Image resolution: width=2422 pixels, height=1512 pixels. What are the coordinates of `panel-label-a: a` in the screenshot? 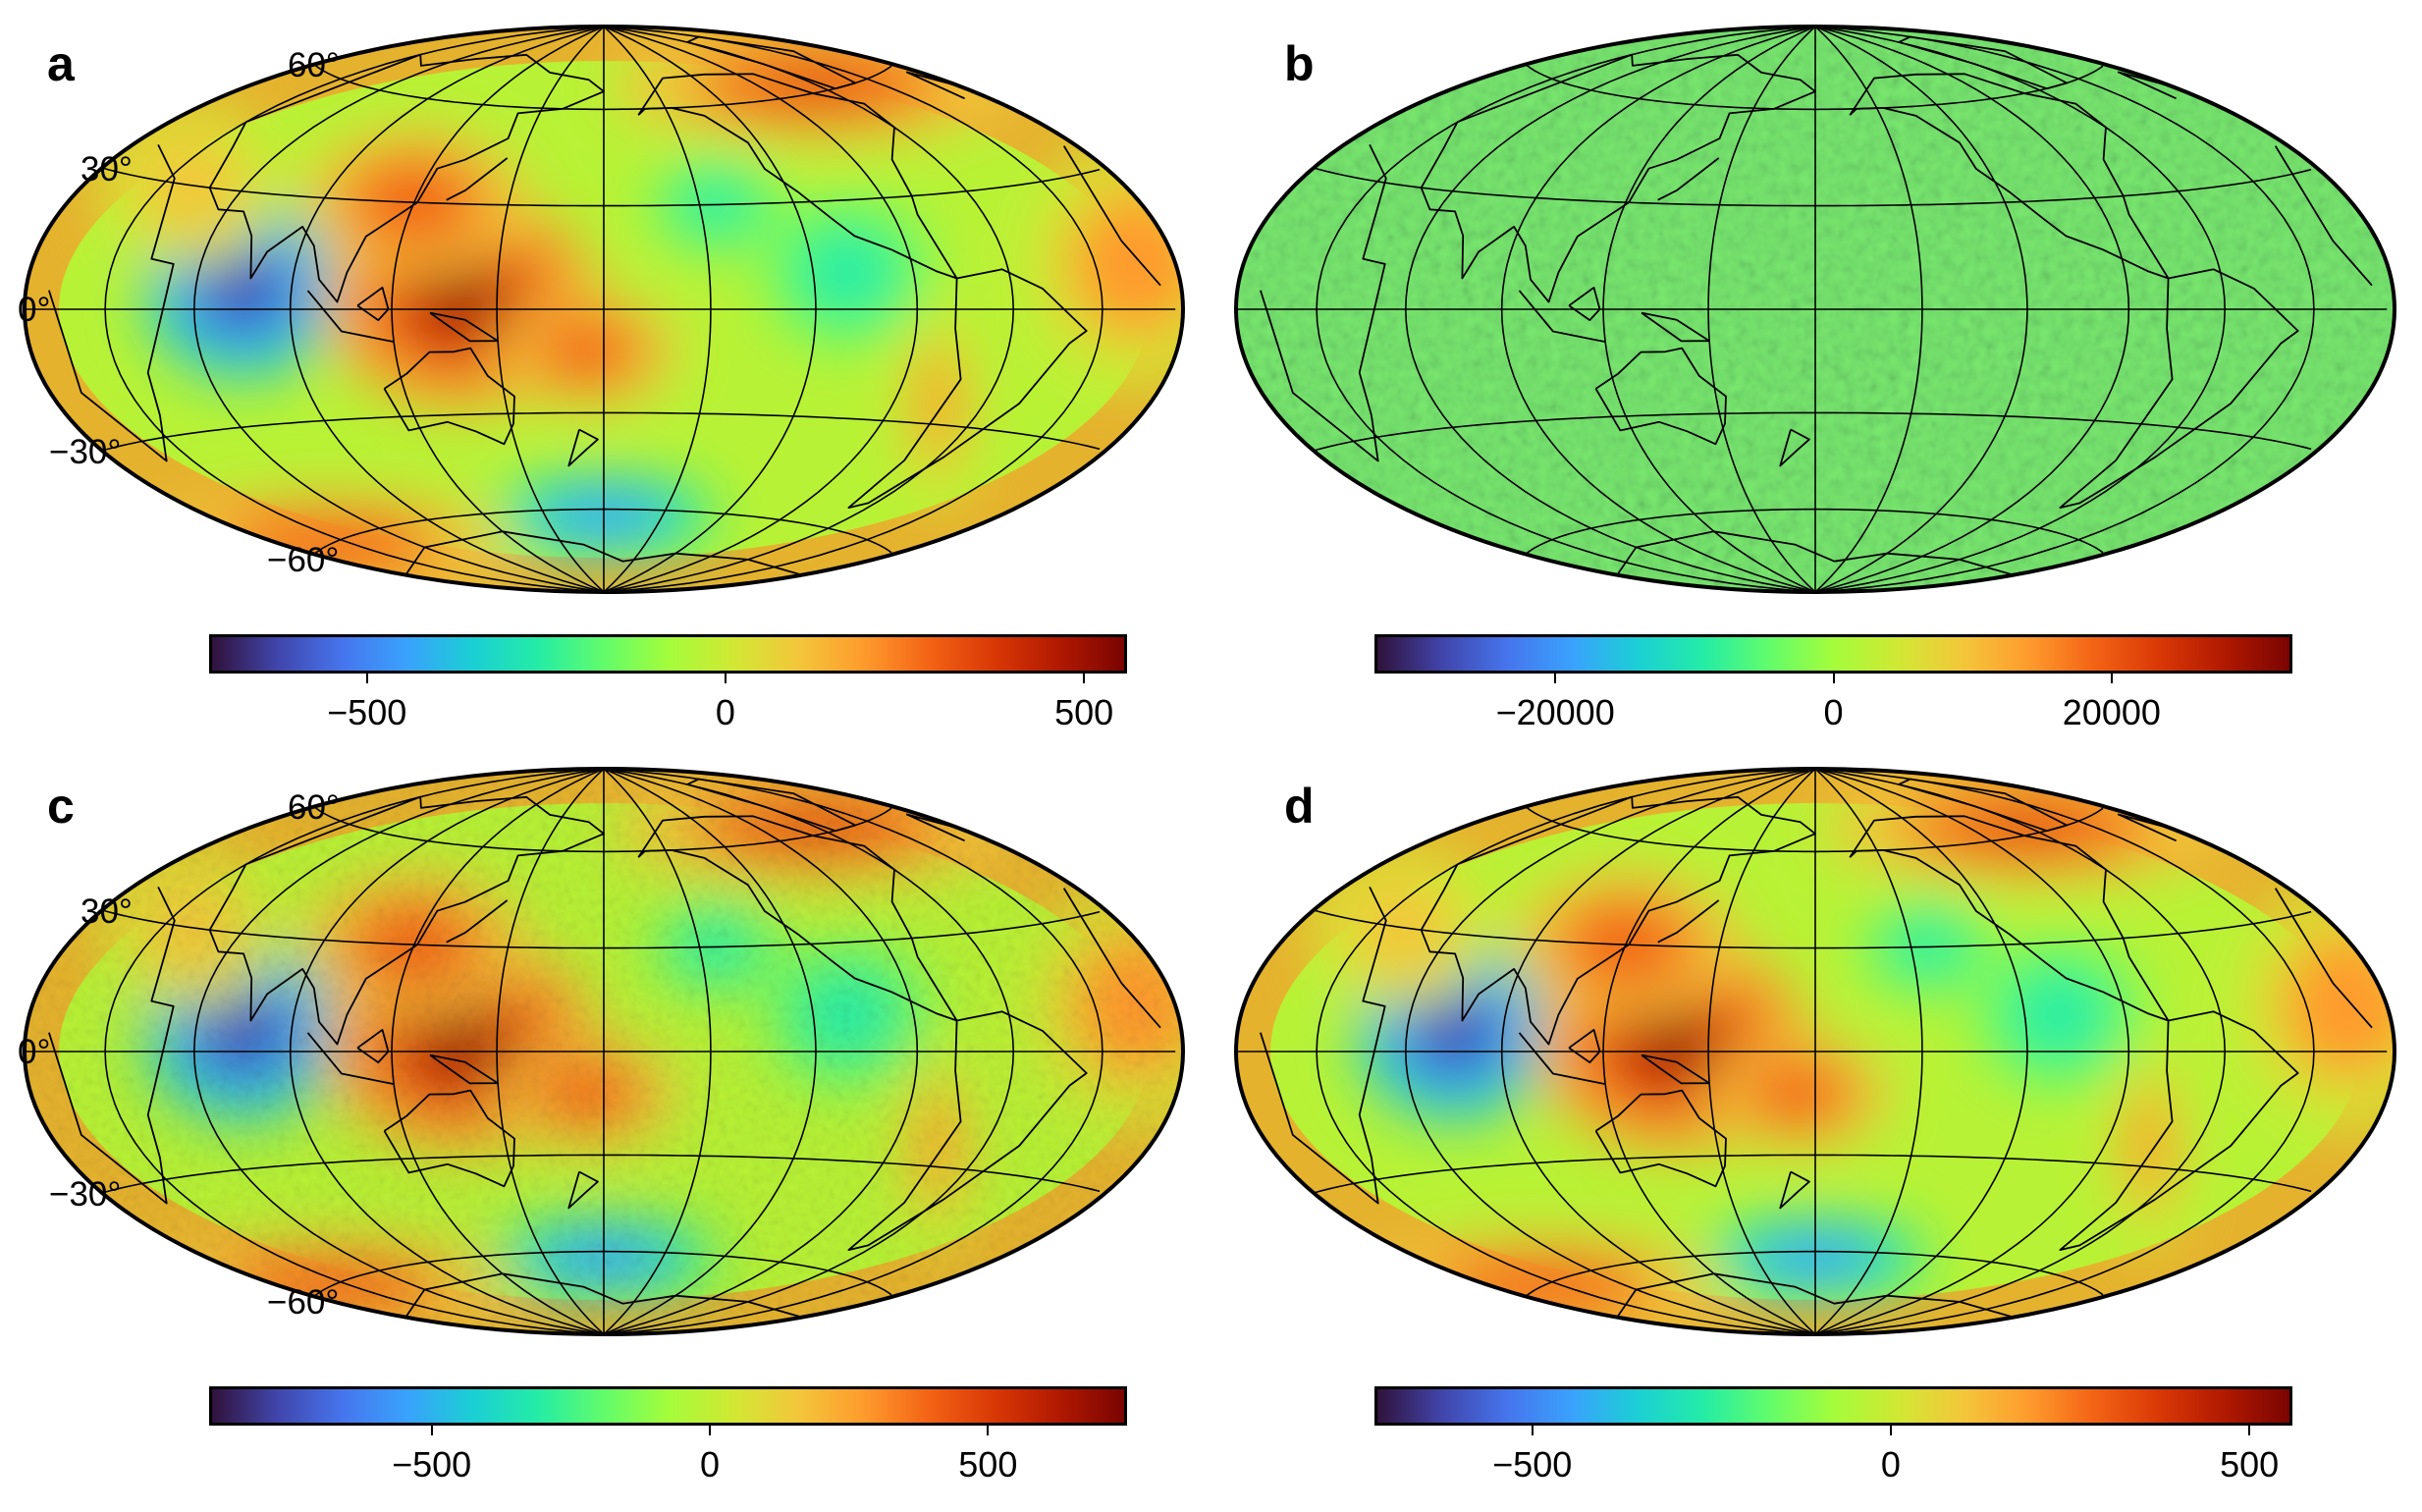 It's located at (61, 64).